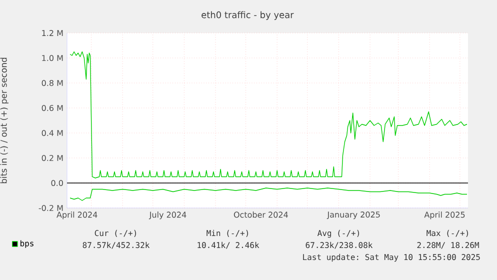 The image size is (497, 280). Describe the element at coordinates (57, 183) in the screenshot. I see `y-tick-label: 0.0` at that location.